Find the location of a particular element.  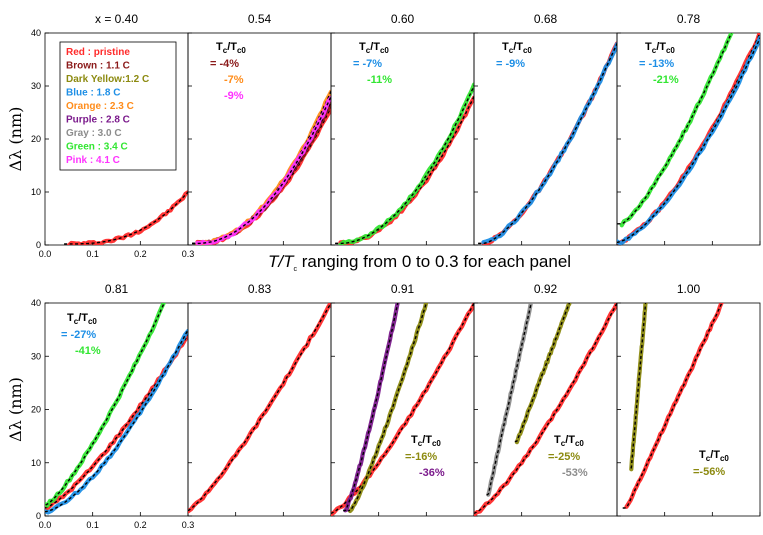

y-tick-label: 30 is located at coordinates (36, 356).